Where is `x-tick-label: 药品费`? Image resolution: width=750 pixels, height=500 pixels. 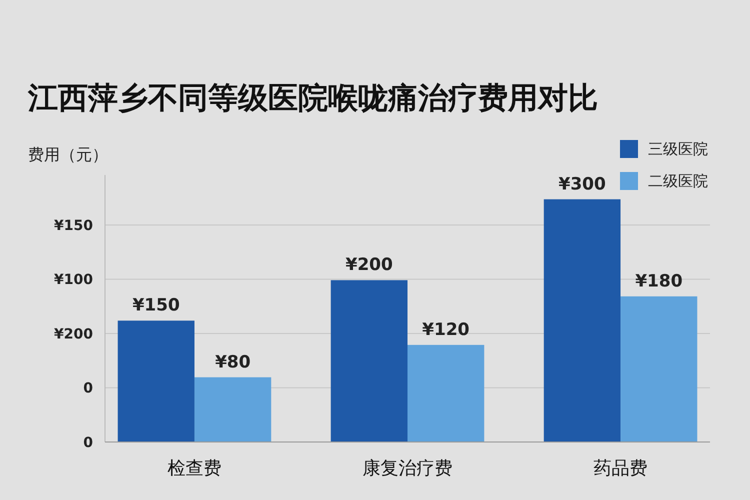 x-tick-label: 药品费 is located at coordinates (621, 468).